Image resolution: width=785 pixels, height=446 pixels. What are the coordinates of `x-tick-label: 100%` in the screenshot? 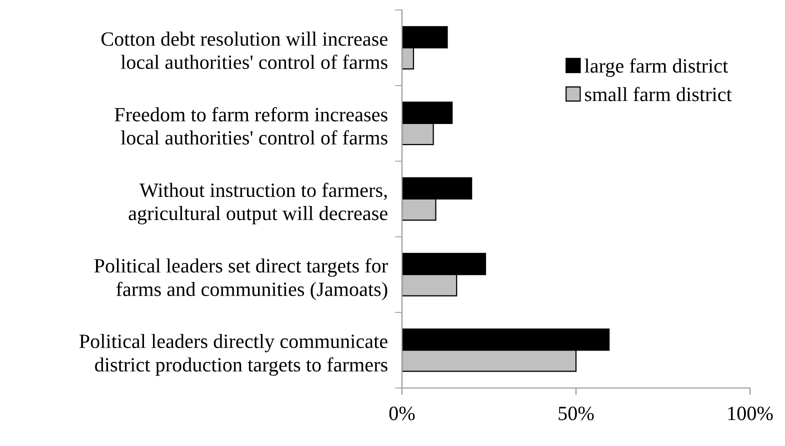 It's located at (750, 413).